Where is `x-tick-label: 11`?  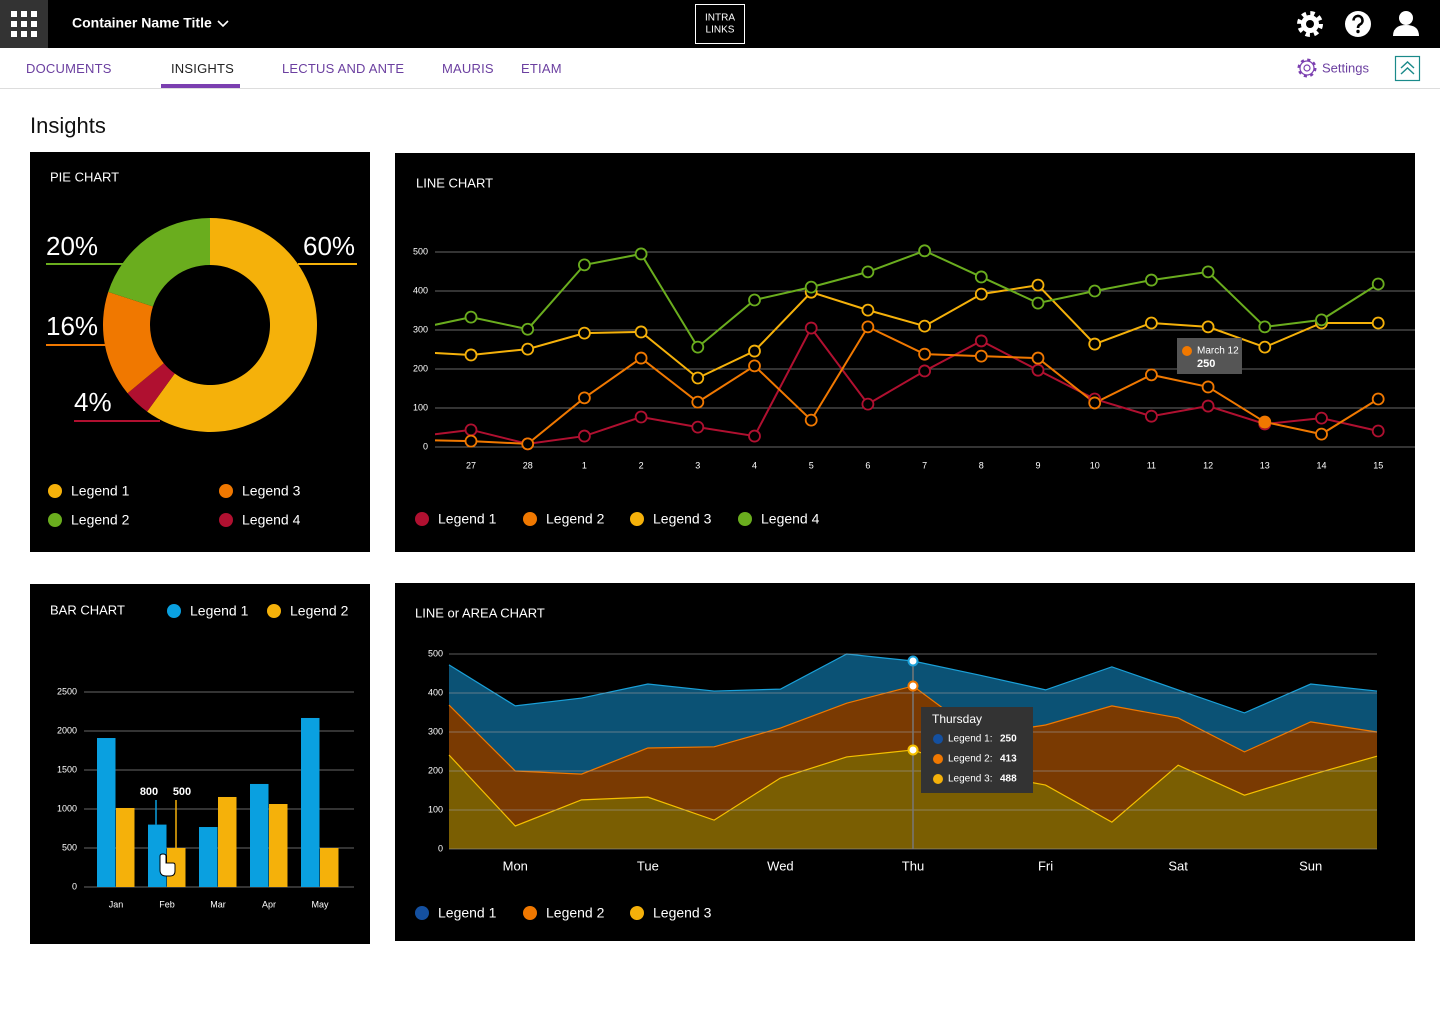
x-tick-label: 11 is located at coordinates (1151, 465).